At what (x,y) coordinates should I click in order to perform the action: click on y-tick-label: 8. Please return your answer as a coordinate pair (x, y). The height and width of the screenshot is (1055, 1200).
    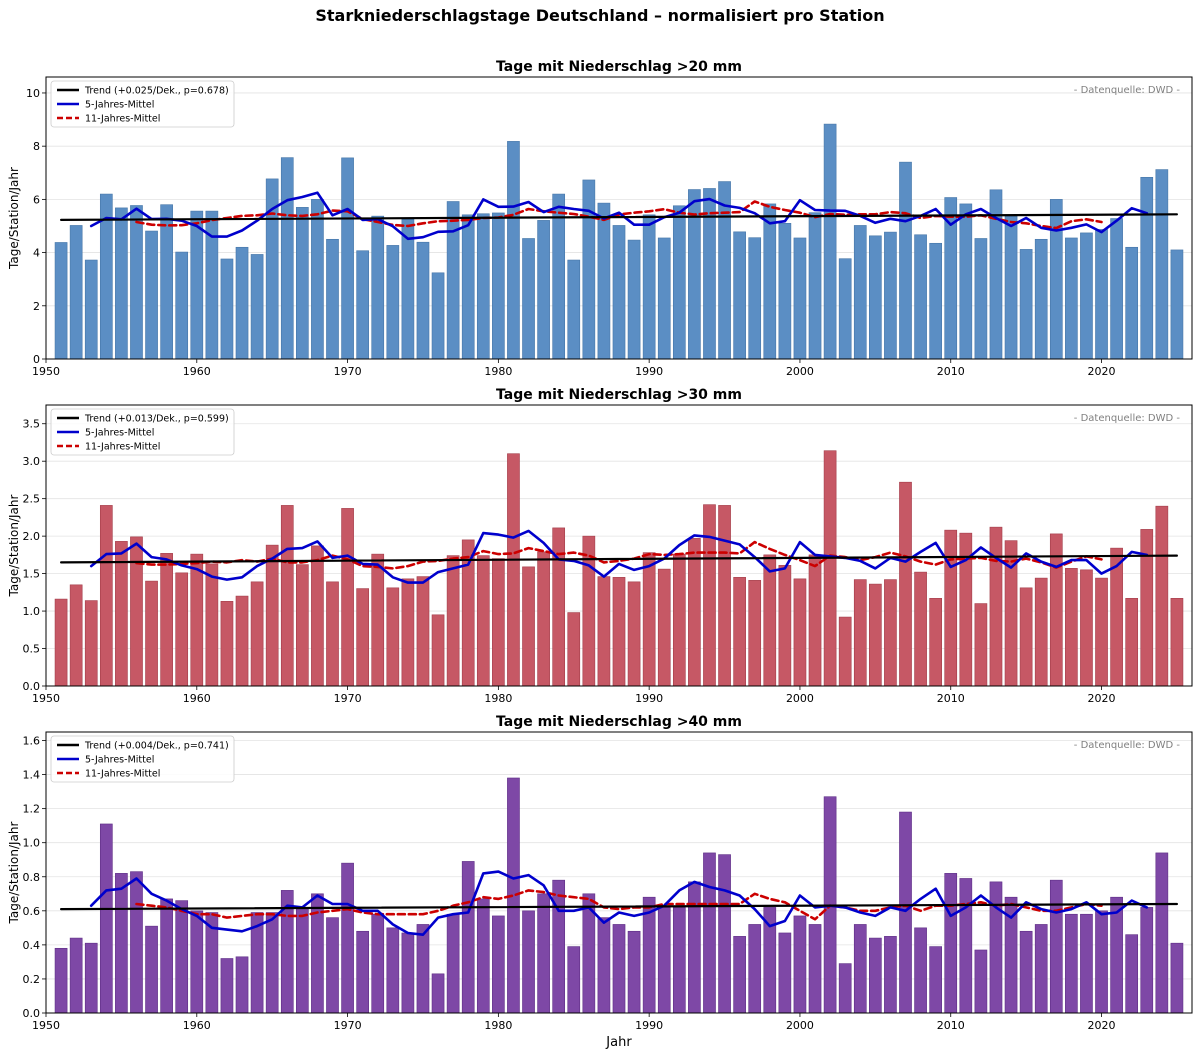
    Looking at the image, I should click on (36, 146).